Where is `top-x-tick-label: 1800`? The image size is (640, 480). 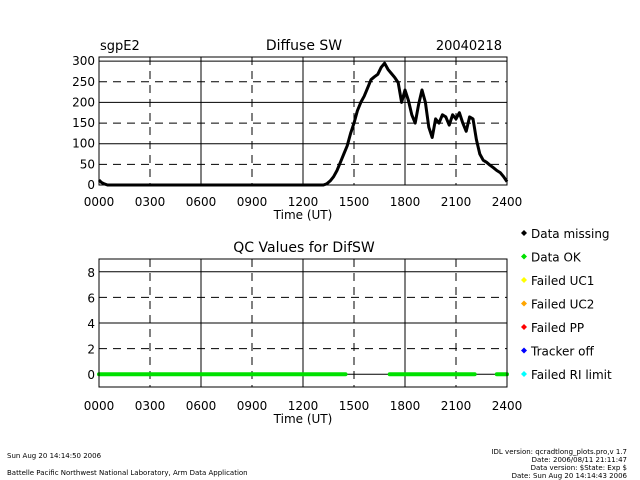 top-x-tick-label: 1800 is located at coordinates (405, 202).